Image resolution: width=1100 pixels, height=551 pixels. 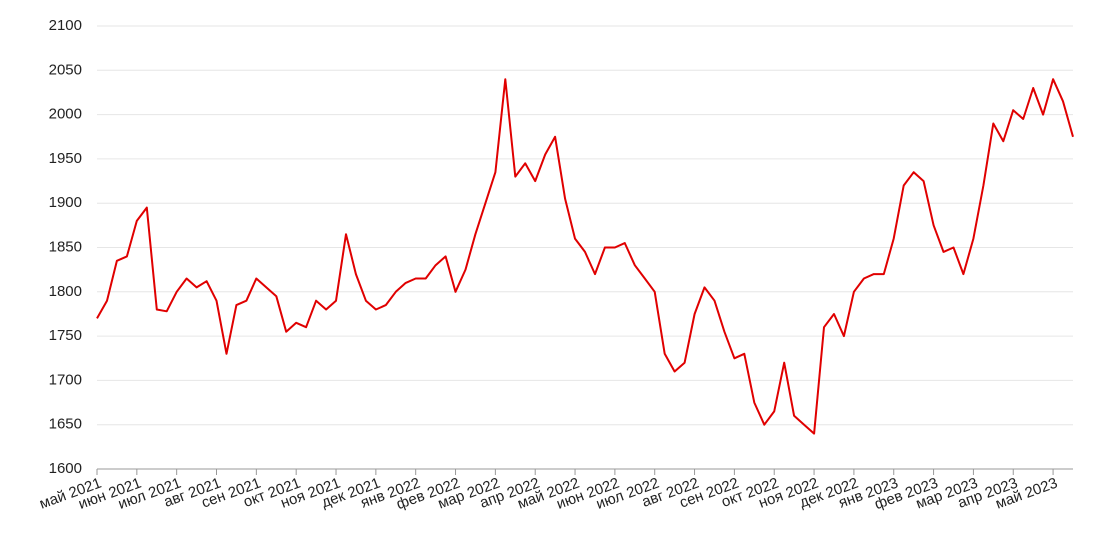 I want to click on y-tick-label: 1700, so click(x=65, y=379).